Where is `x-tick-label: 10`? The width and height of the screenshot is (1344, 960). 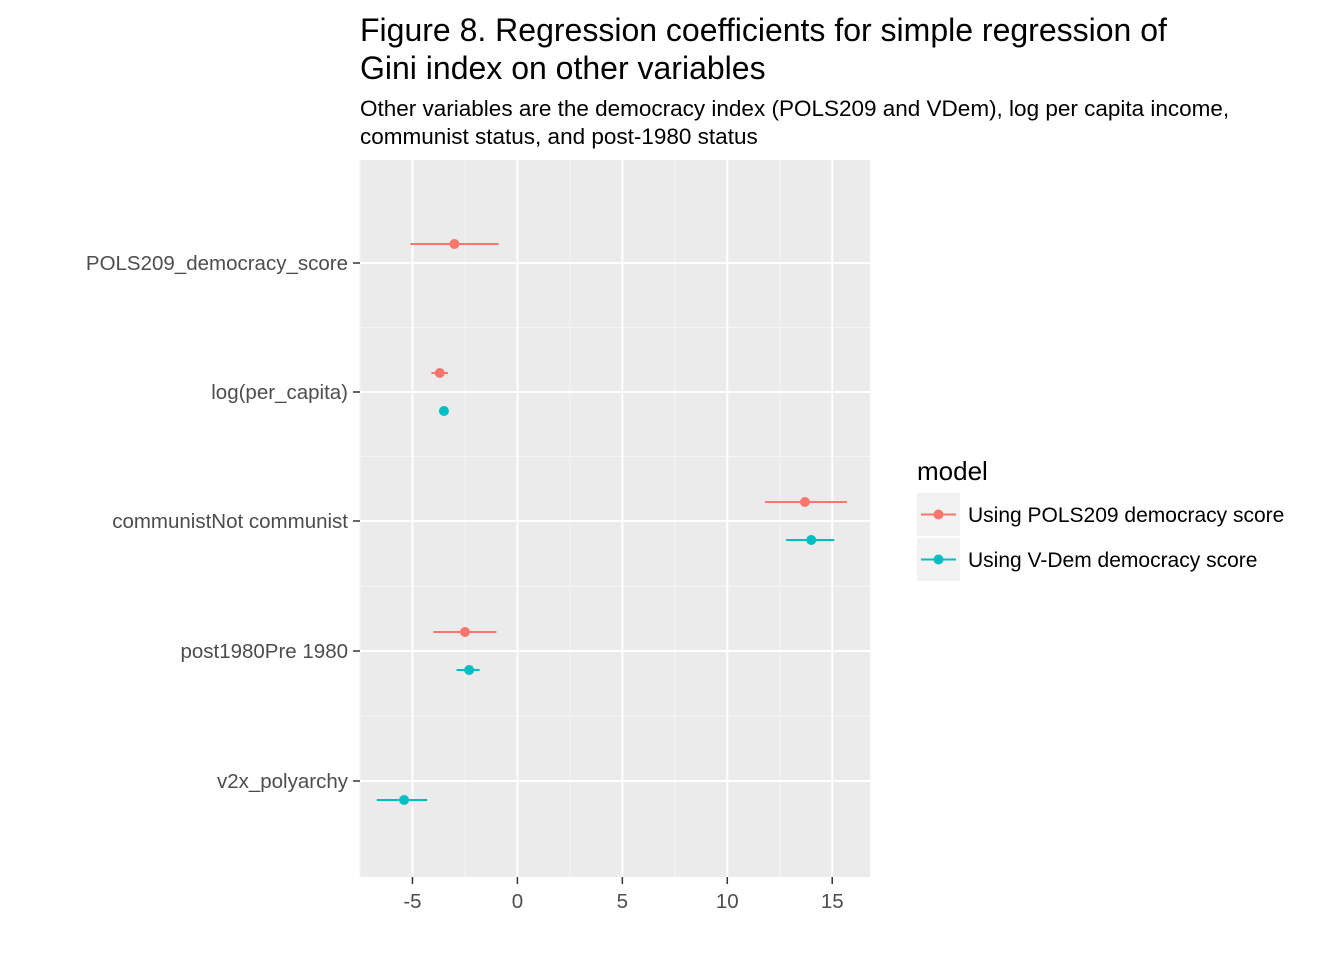
x-tick-label: 10 is located at coordinates (727, 901).